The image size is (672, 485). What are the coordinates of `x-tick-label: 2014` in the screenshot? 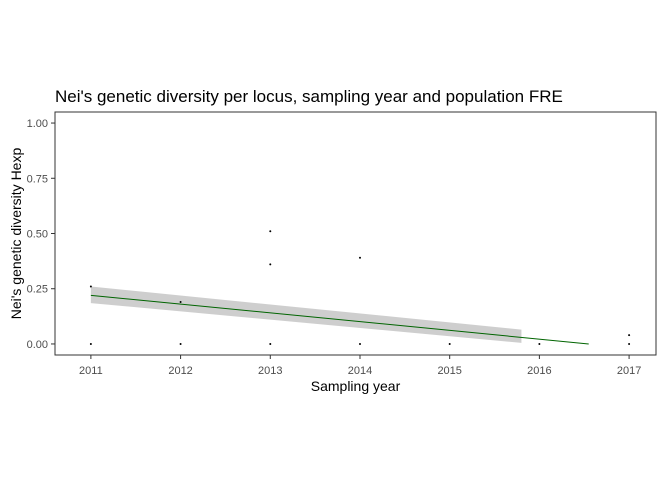 It's located at (360, 371).